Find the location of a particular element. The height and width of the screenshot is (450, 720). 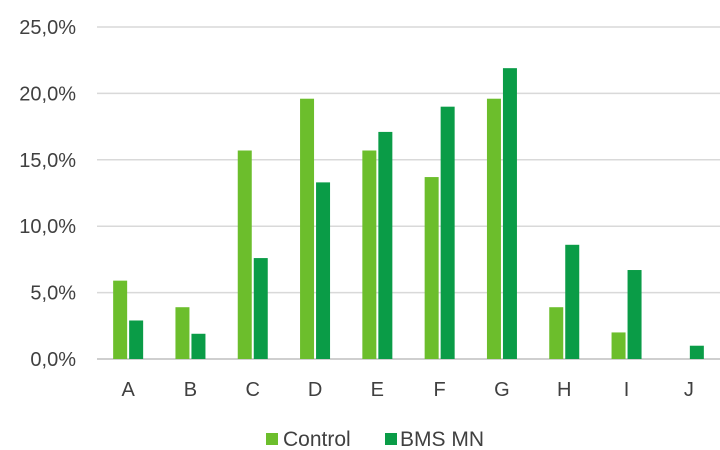

legend-label: Control is located at coordinates (317, 439).